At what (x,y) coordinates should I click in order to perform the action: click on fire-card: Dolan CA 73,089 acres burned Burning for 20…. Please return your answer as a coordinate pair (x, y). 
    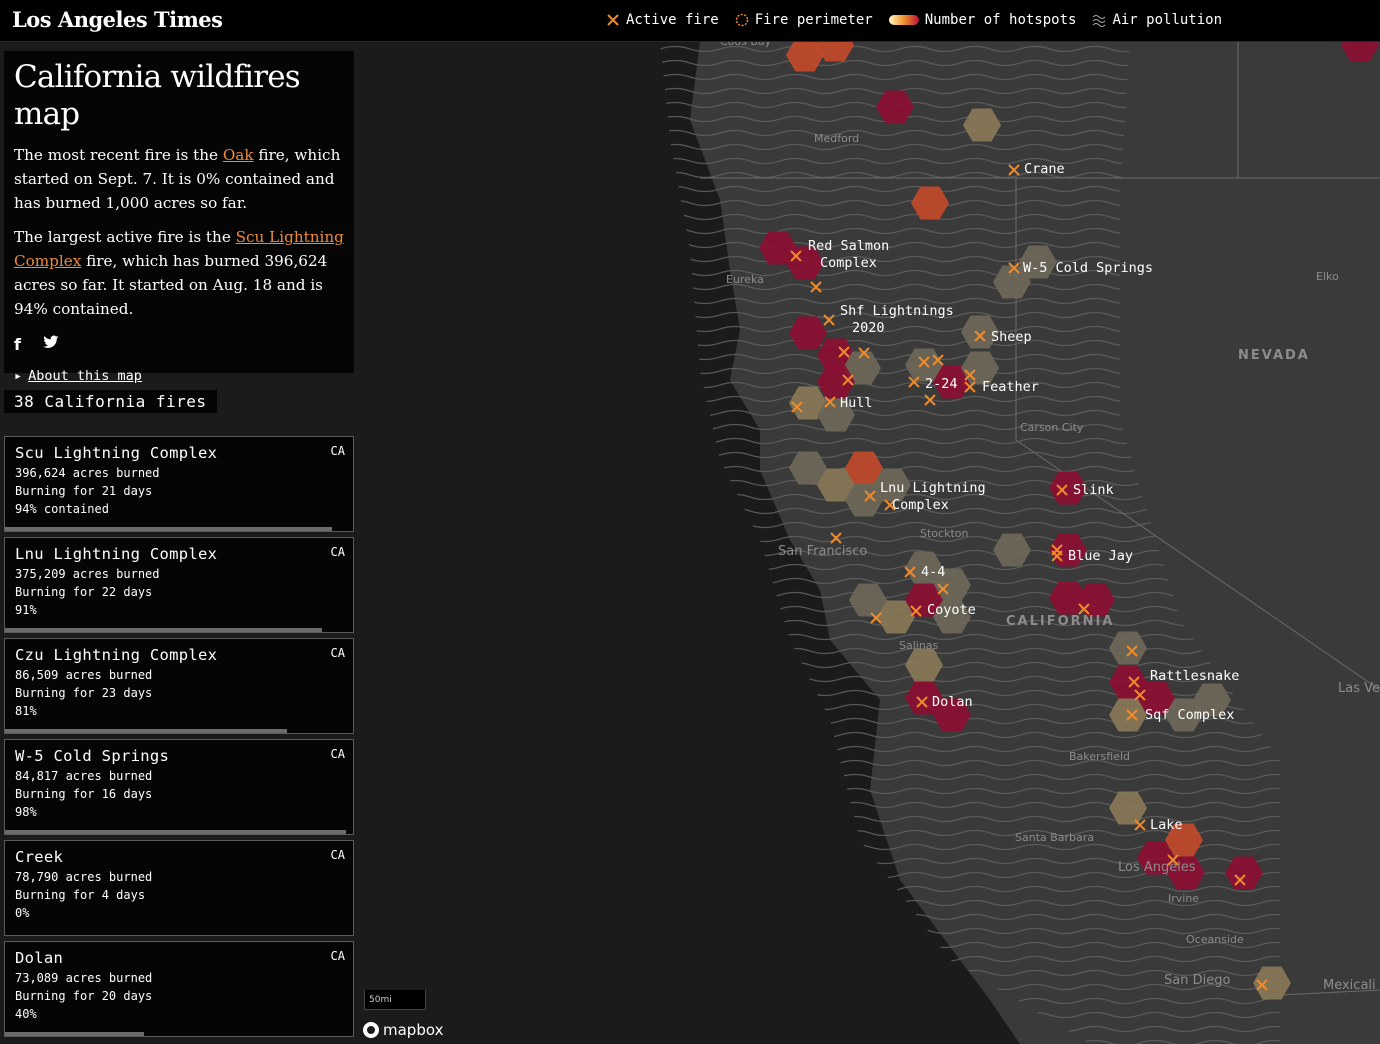
    Looking at the image, I should click on (179, 989).